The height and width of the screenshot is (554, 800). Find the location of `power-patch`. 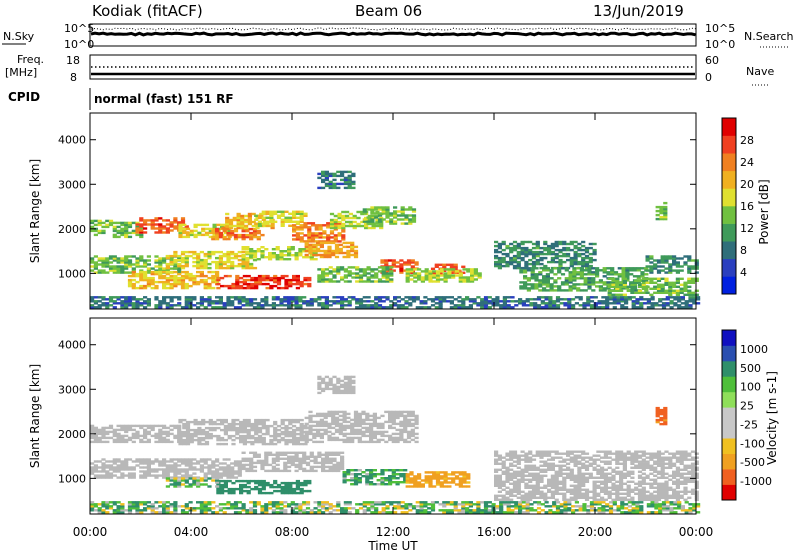

power-patch is located at coordinates (672, 264).